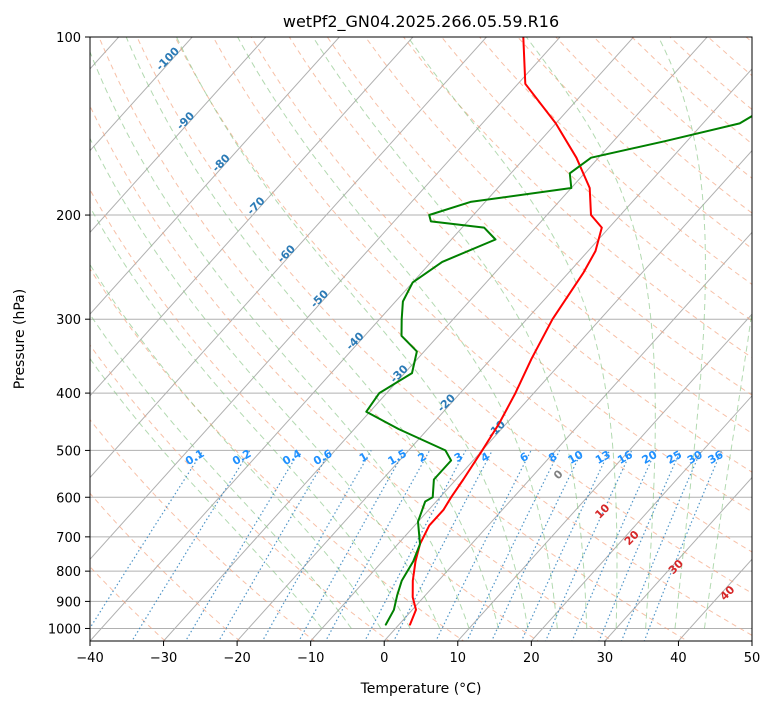 This screenshot has height=708, width=775. I want to click on x-tick-label: 0, so click(384, 658).